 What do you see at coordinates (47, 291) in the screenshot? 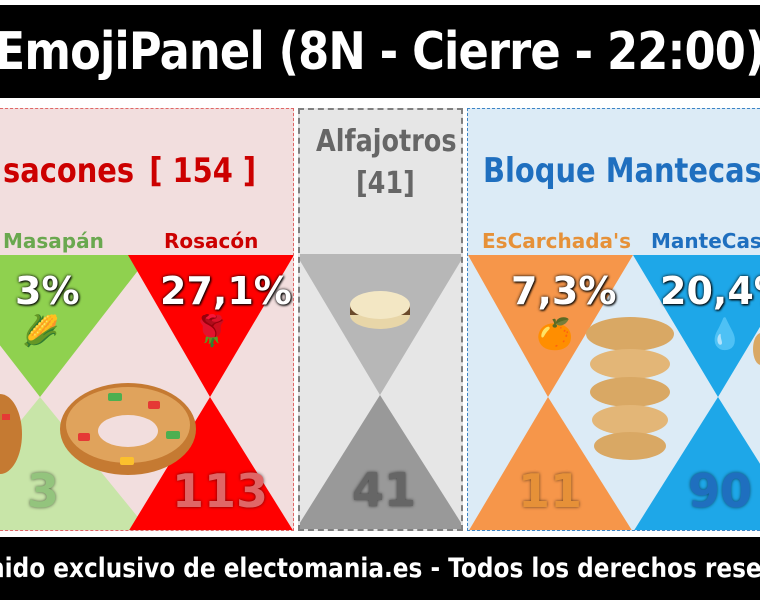
I see `pct-masapan: 3%` at bounding box center [47, 291].